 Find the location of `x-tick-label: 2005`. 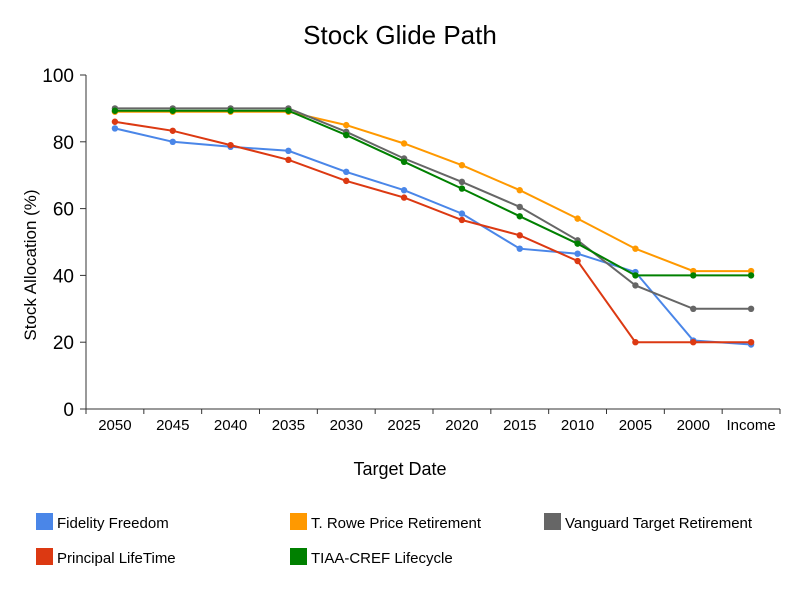

x-tick-label: 2005 is located at coordinates (635, 425).